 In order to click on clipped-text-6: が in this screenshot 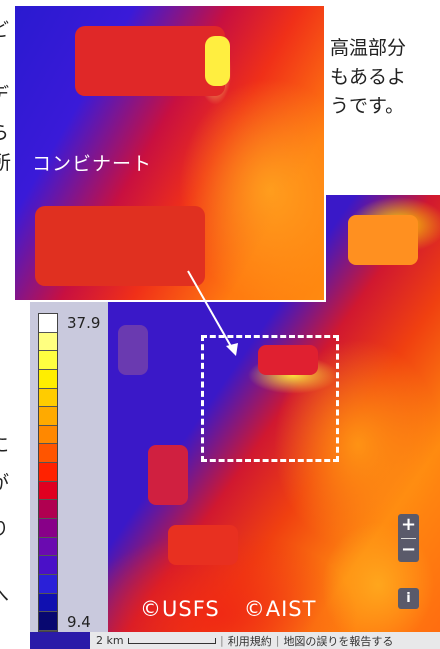, I will do `click(4, 481)`.